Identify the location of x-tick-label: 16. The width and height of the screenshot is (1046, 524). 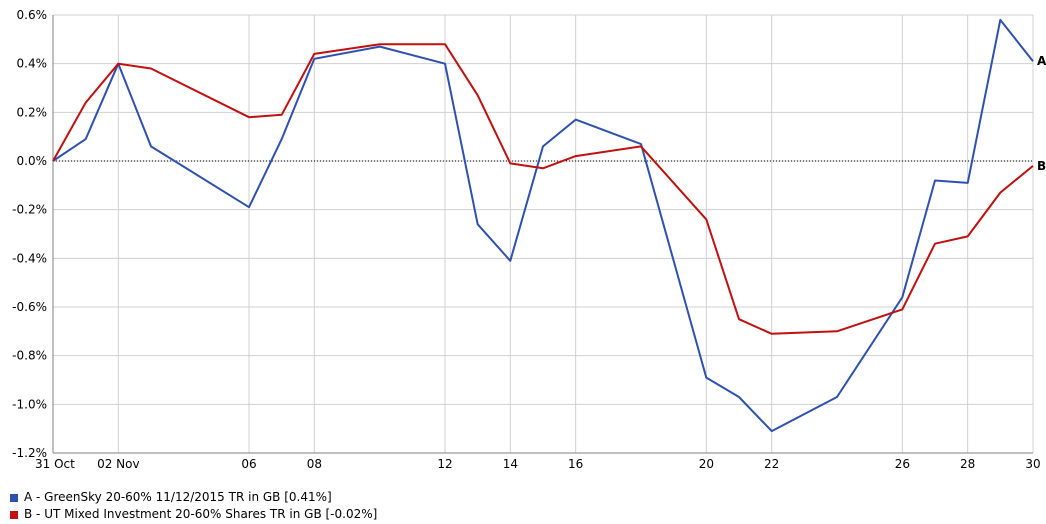
(575, 464).